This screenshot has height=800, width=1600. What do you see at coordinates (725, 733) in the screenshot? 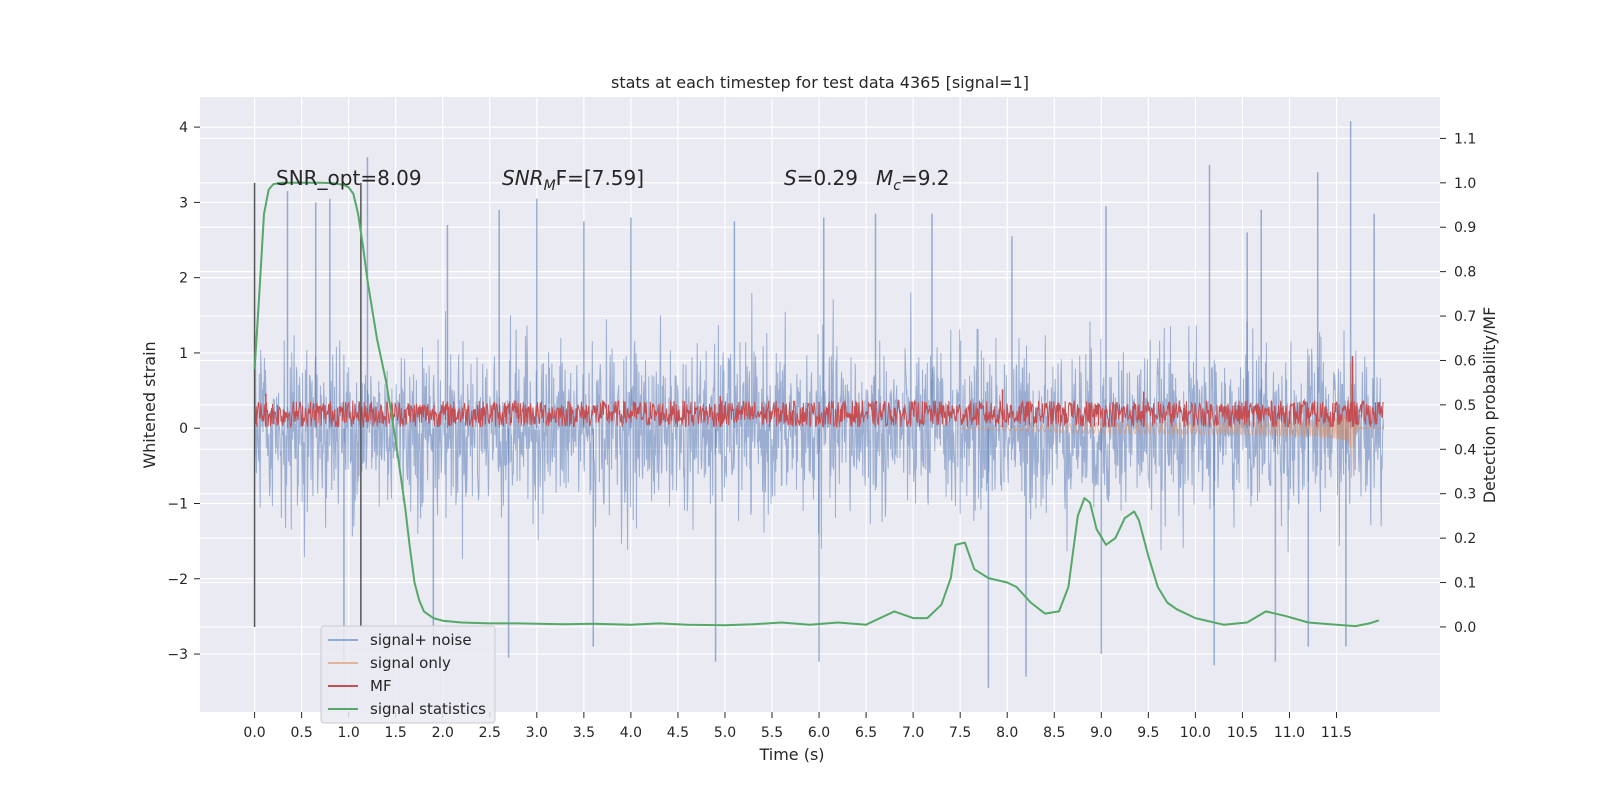
I see `x-tick-label: 5.0` at bounding box center [725, 733].